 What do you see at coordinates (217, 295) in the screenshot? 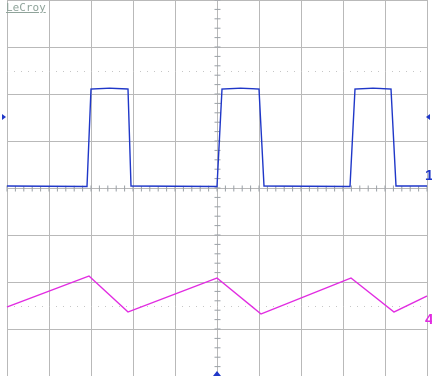
I see `channel-4-trace` at bounding box center [217, 295].